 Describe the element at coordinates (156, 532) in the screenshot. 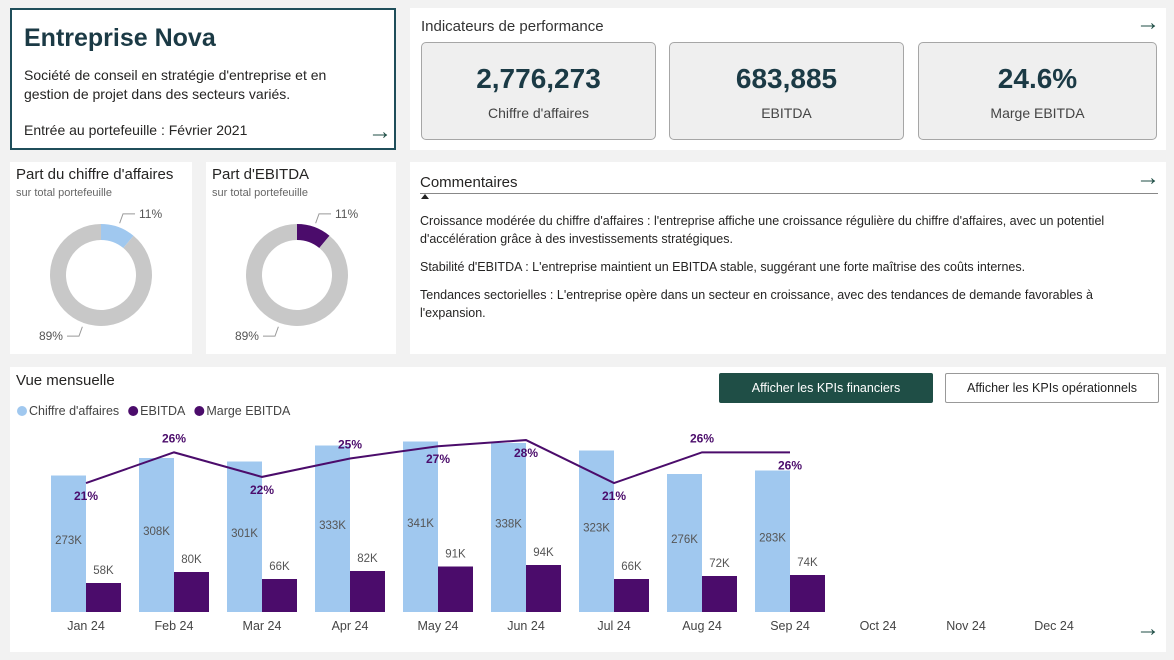

I see `bar-label: 308K` at that location.